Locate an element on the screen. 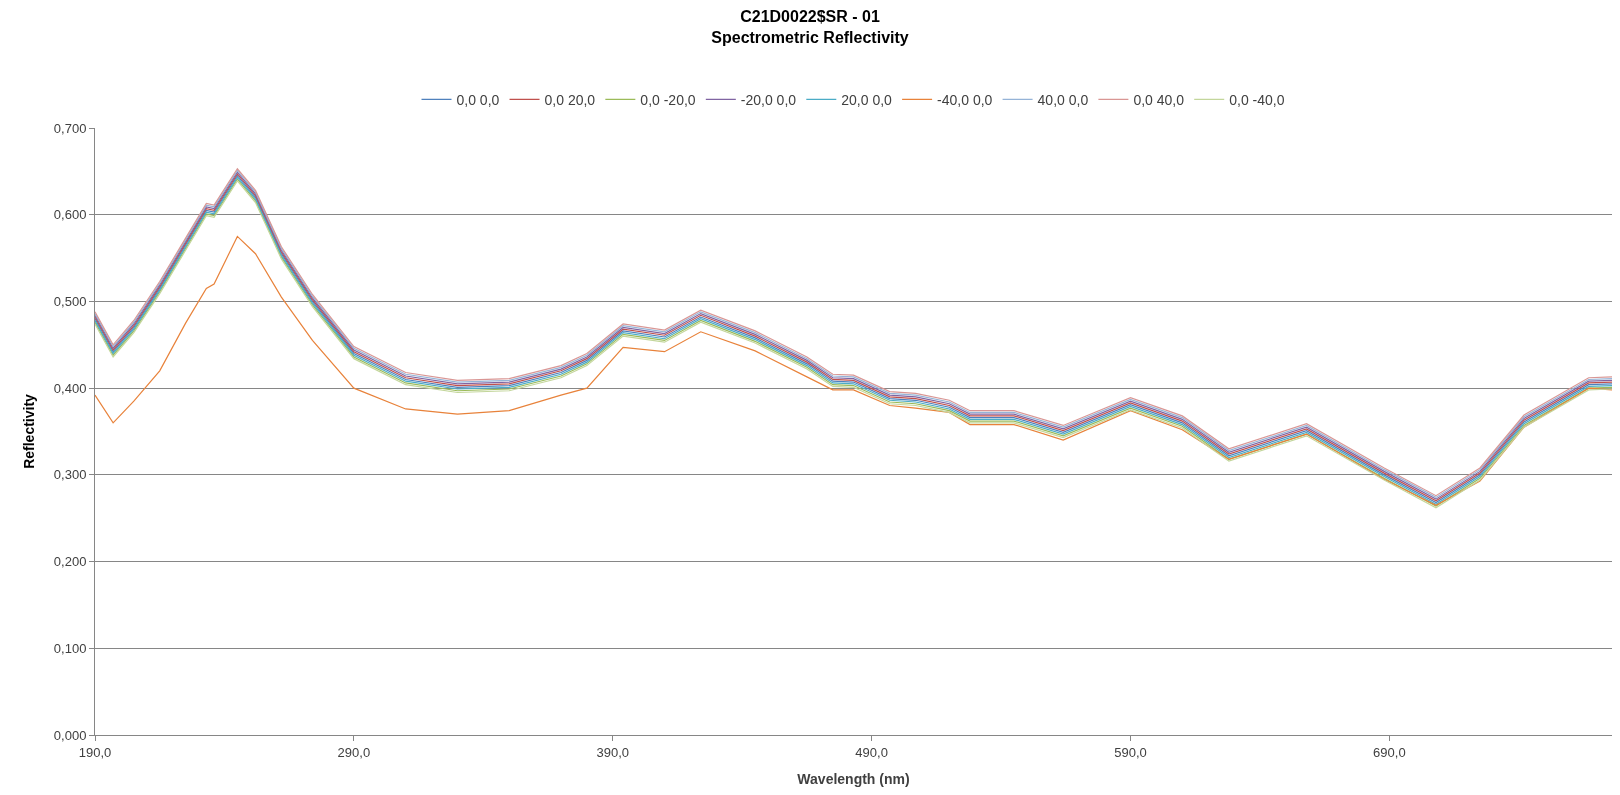  y-tick-label: 0,500 is located at coordinates (70, 301).